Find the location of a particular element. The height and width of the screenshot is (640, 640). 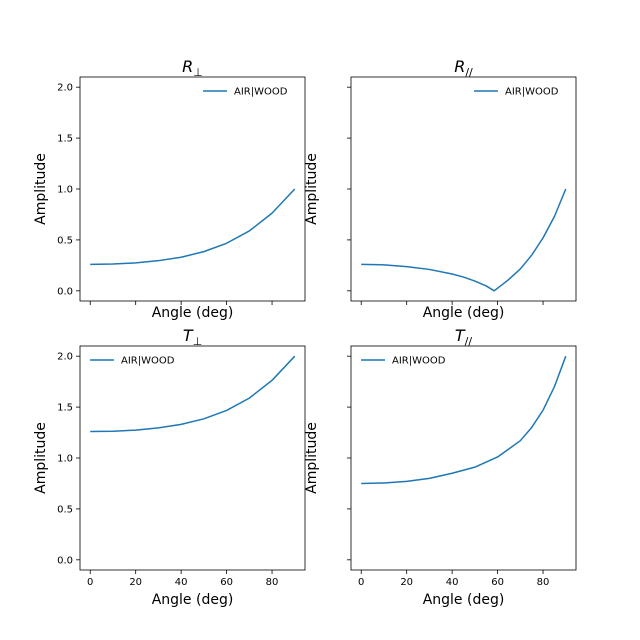

subplot-title: T// is located at coordinates (463, 337).